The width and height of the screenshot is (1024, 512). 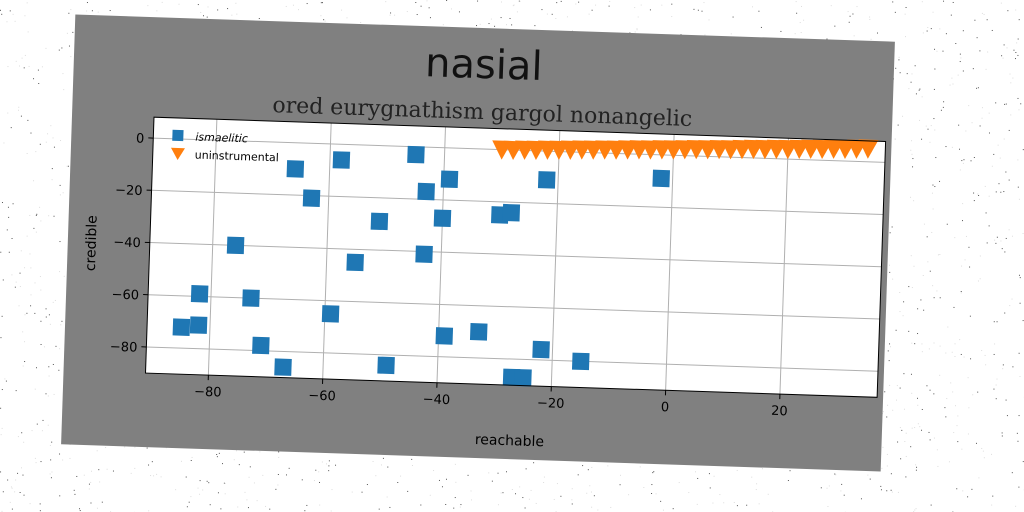 What do you see at coordinates (779, 412) in the screenshot?
I see `x-tick-label: 20` at bounding box center [779, 412].